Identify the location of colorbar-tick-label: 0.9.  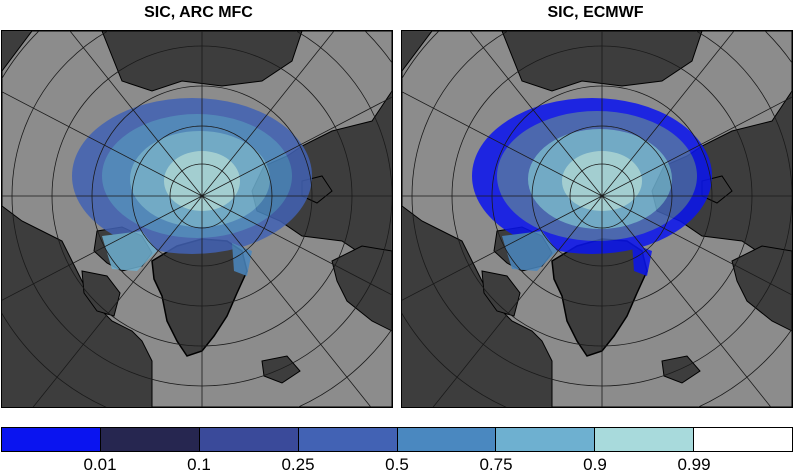
(595, 464).